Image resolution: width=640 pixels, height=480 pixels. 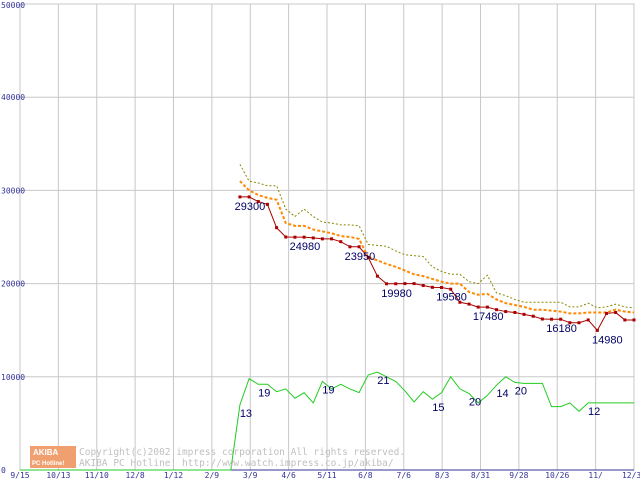 What do you see at coordinates (13, 238) in the screenshot?
I see `y-axis: 0 10000 20000 30000 40000 50000` at bounding box center [13, 238].